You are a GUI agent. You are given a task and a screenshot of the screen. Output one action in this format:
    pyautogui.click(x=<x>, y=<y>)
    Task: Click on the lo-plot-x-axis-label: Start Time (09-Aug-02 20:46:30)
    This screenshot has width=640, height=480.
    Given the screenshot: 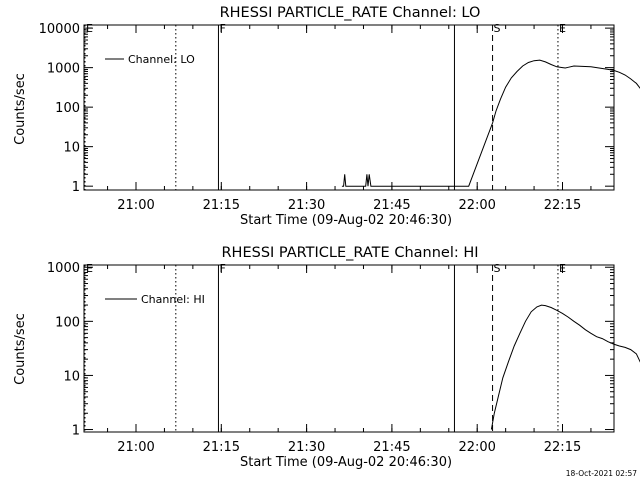 What is the action you would take?
    pyautogui.click(x=346, y=220)
    